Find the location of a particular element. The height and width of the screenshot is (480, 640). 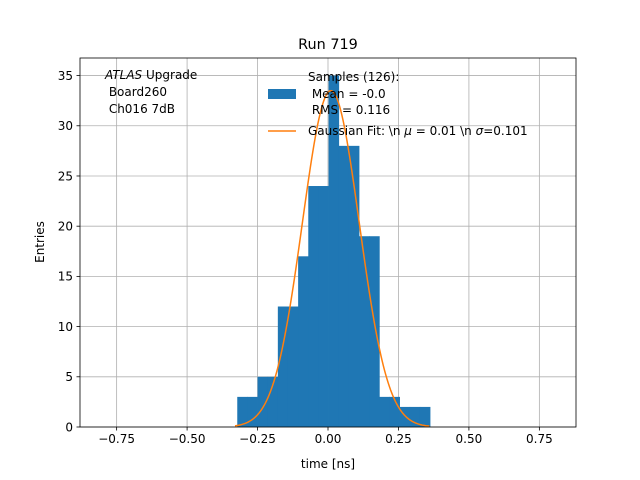

y-tick-label: 5 is located at coordinates (69, 377).